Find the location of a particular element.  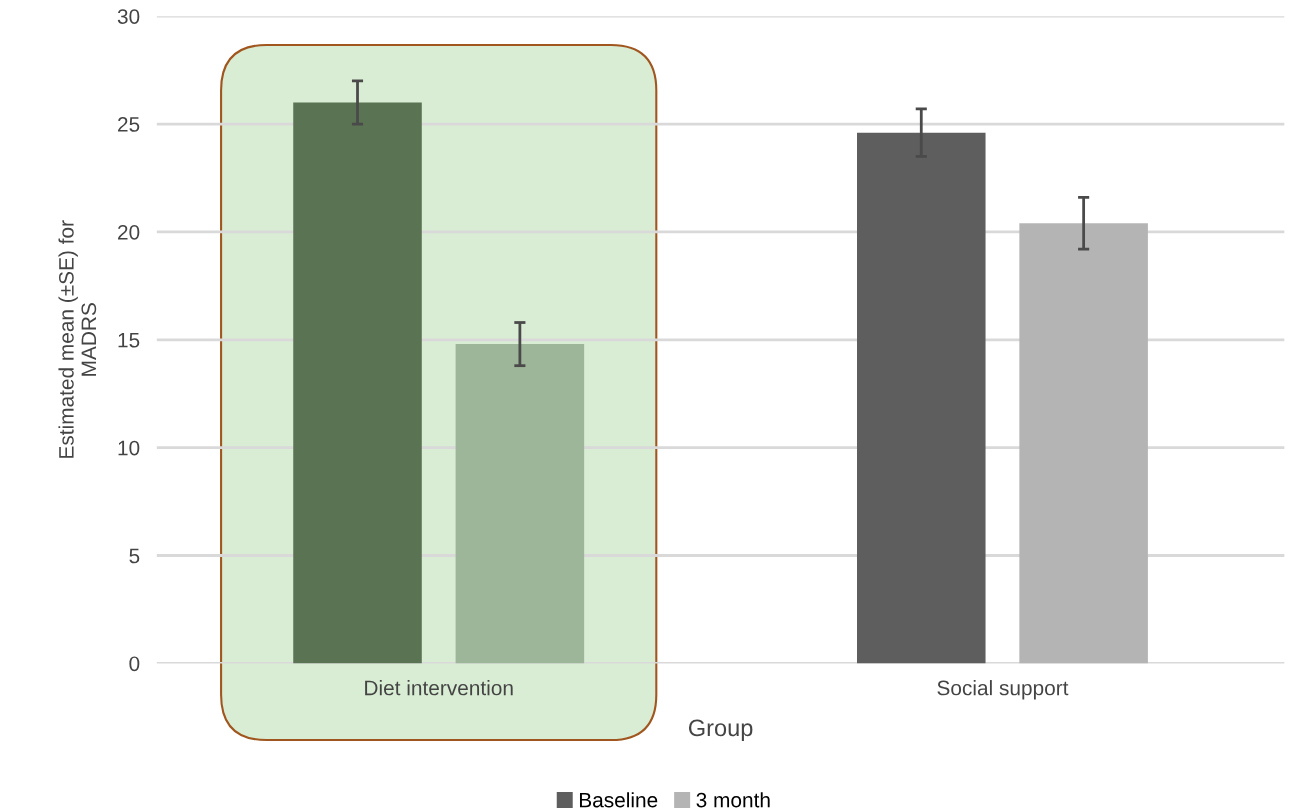

y-tick-label: 15 is located at coordinates (129, 340).